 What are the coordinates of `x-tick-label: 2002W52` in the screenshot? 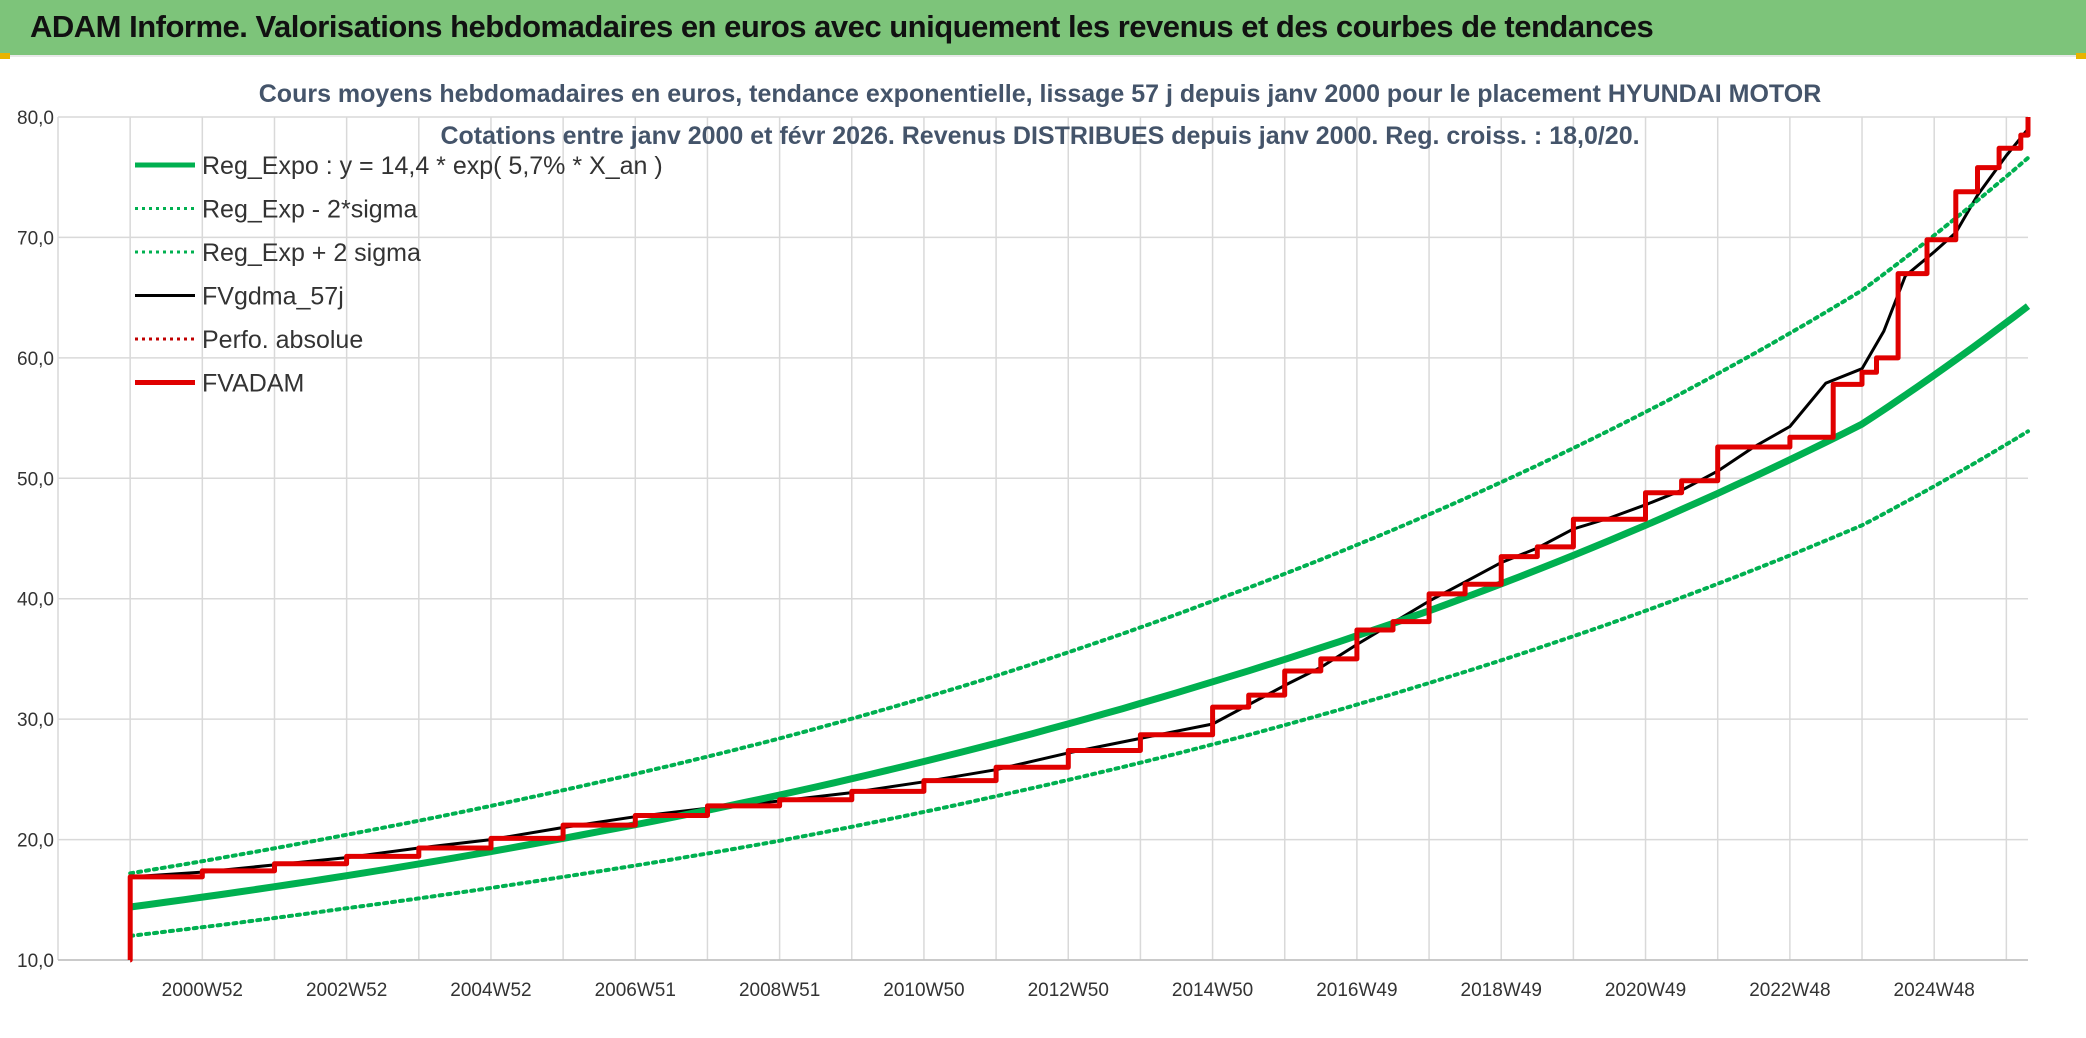 It's located at (346, 990).